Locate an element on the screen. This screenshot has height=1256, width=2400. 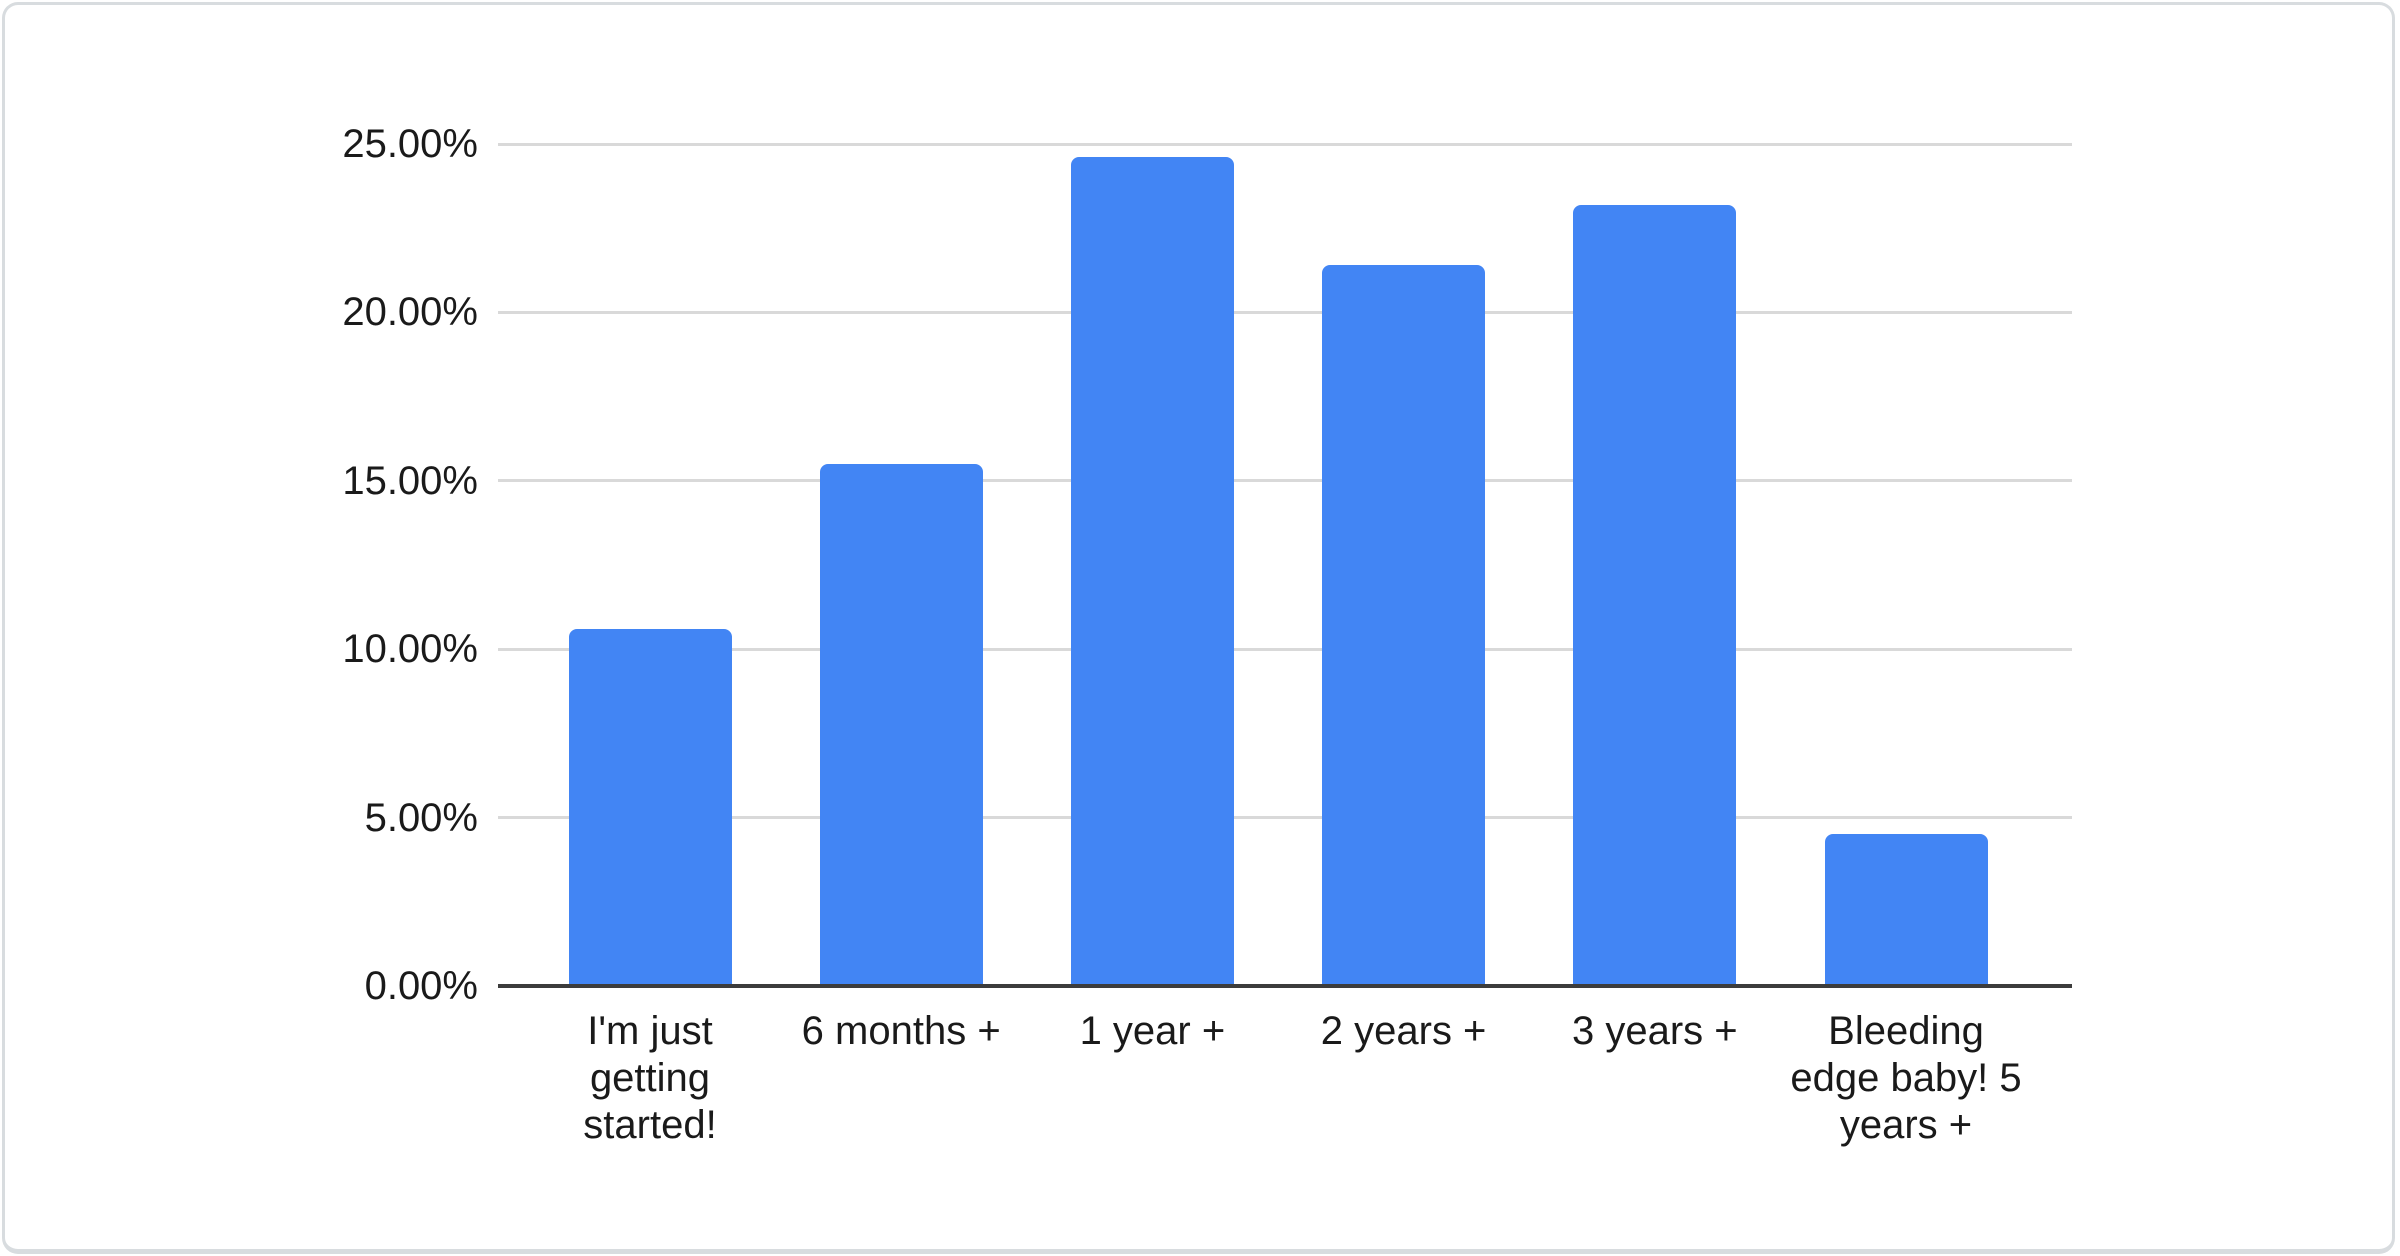
x-category-label-5: Bleeding edge baby! 5 years + is located at coordinates (1906, 1078).